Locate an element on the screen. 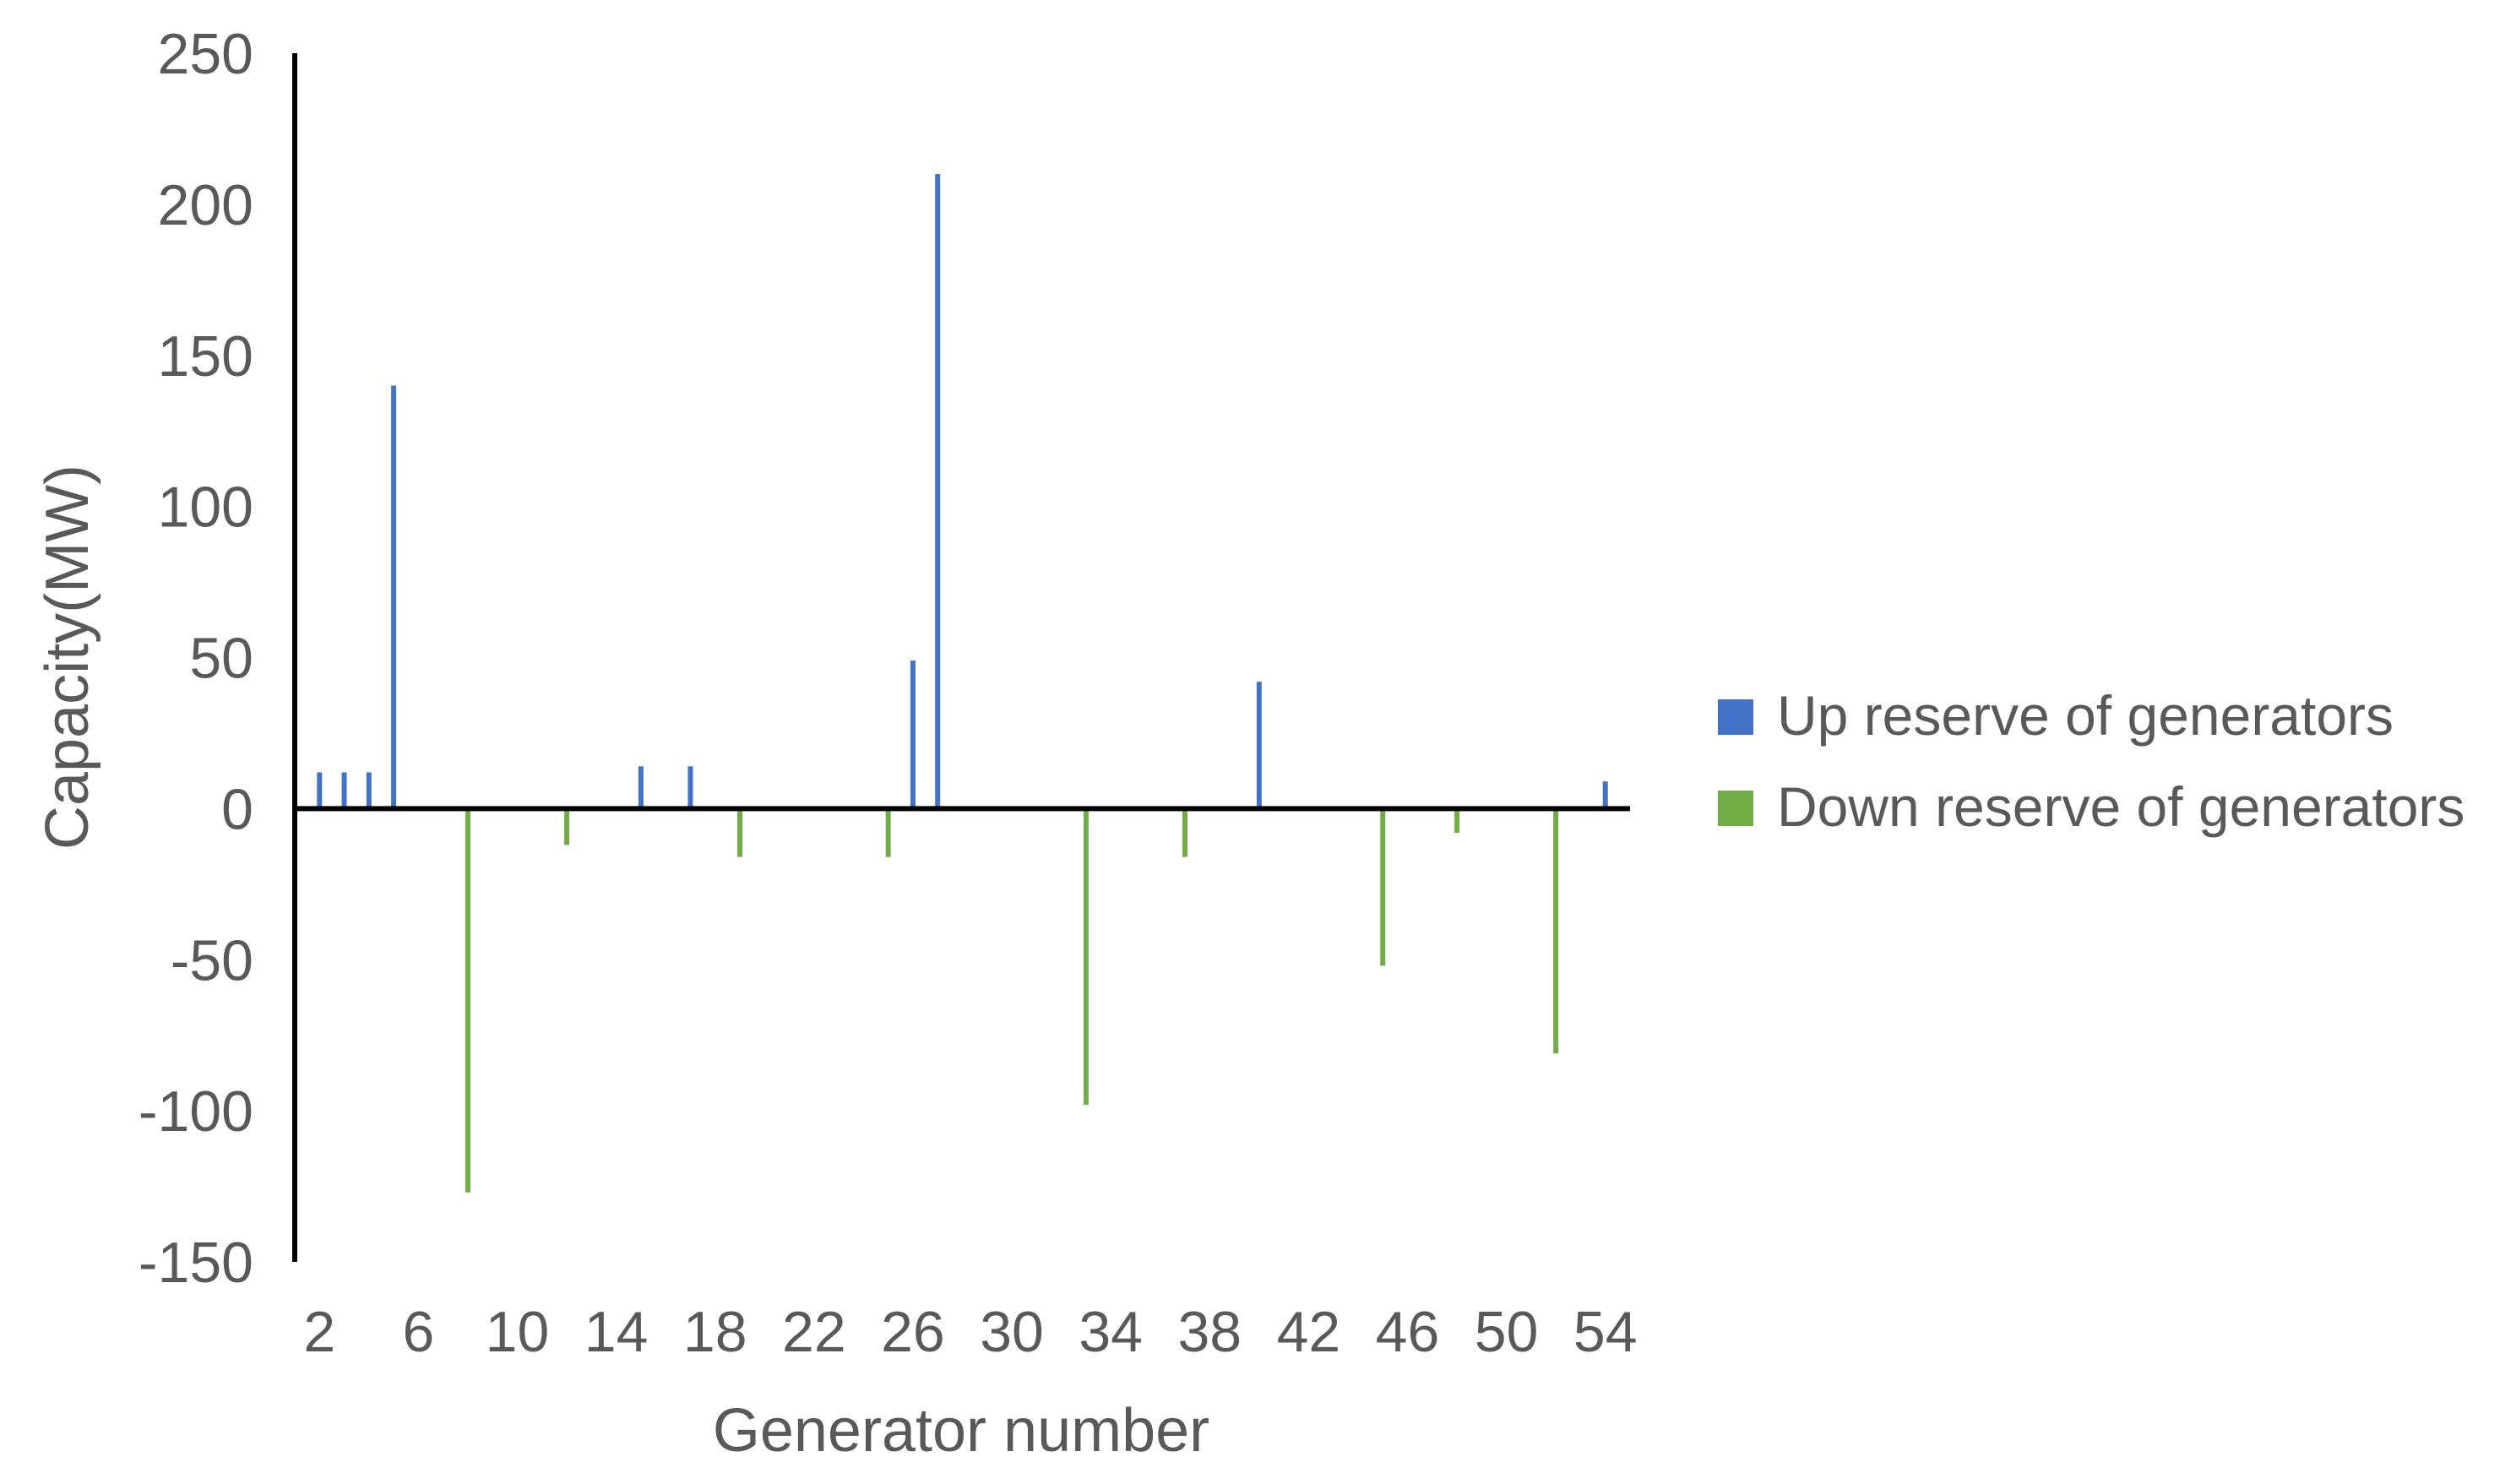 This screenshot has height=1484, width=2516. x-tick-label: 46 is located at coordinates (1408, 1332).